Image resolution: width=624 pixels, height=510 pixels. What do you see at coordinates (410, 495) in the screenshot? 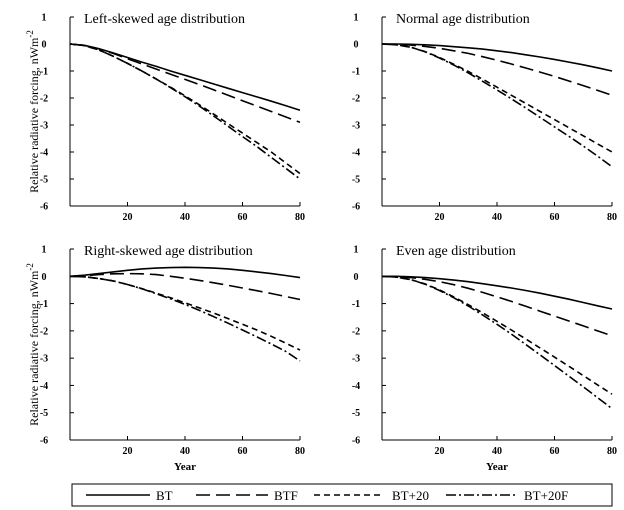
I see `legend-label-bt20: BT+20` at bounding box center [410, 495].